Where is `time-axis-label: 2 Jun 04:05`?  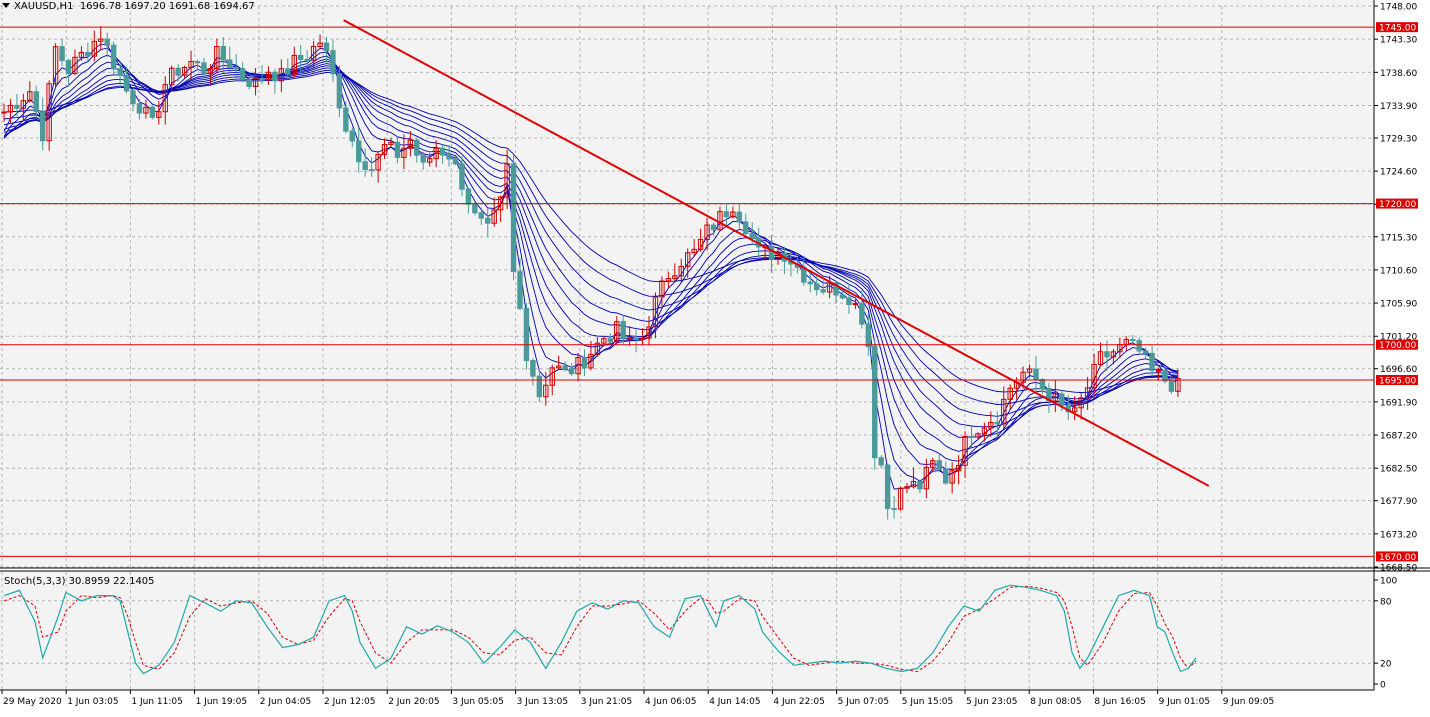 time-axis-label: 2 Jun 04:05 is located at coordinates (285, 702).